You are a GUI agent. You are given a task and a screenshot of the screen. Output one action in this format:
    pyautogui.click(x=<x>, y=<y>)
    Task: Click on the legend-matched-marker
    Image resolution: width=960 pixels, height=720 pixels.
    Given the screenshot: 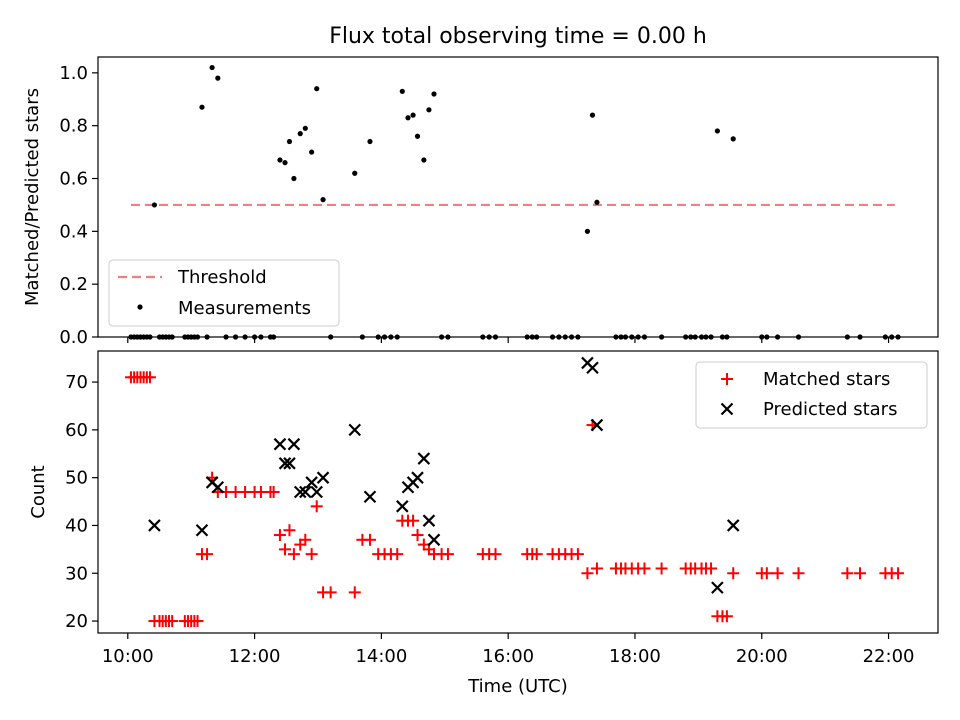 What is the action you would take?
    pyautogui.click(x=727, y=379)
    